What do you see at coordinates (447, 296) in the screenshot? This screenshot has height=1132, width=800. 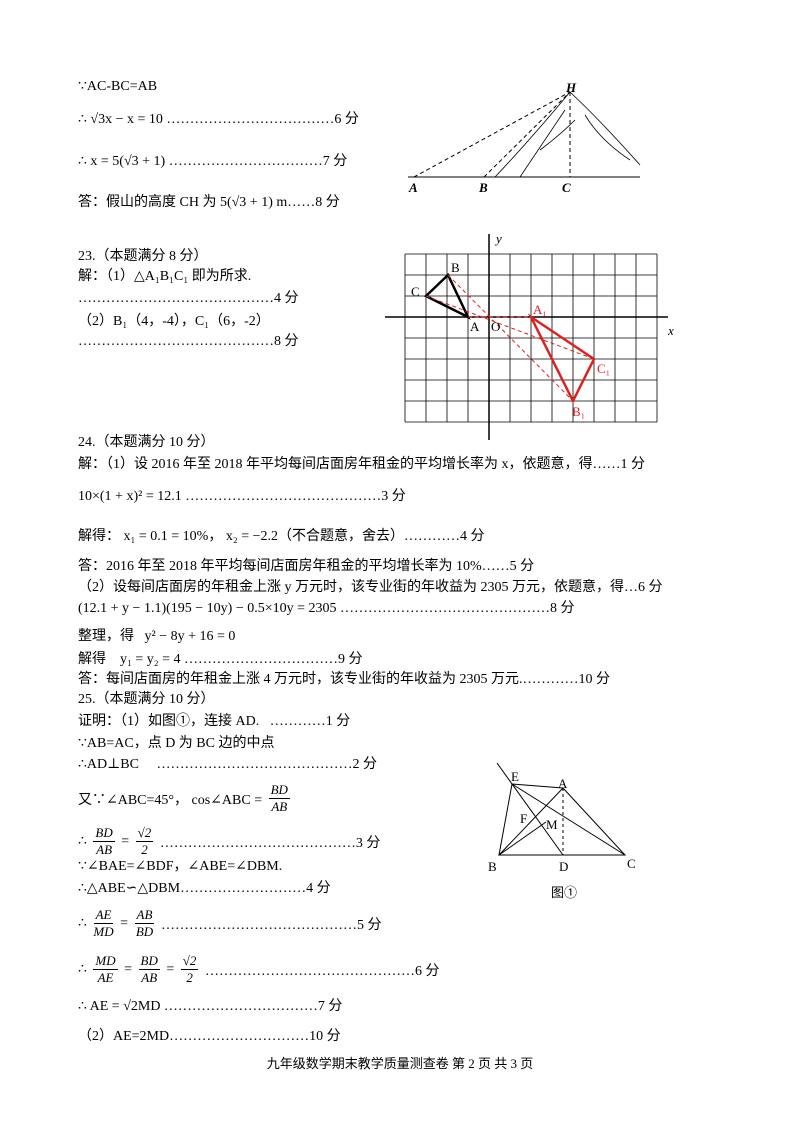 I see `triangle-abc` at bounding box center [447, 296].